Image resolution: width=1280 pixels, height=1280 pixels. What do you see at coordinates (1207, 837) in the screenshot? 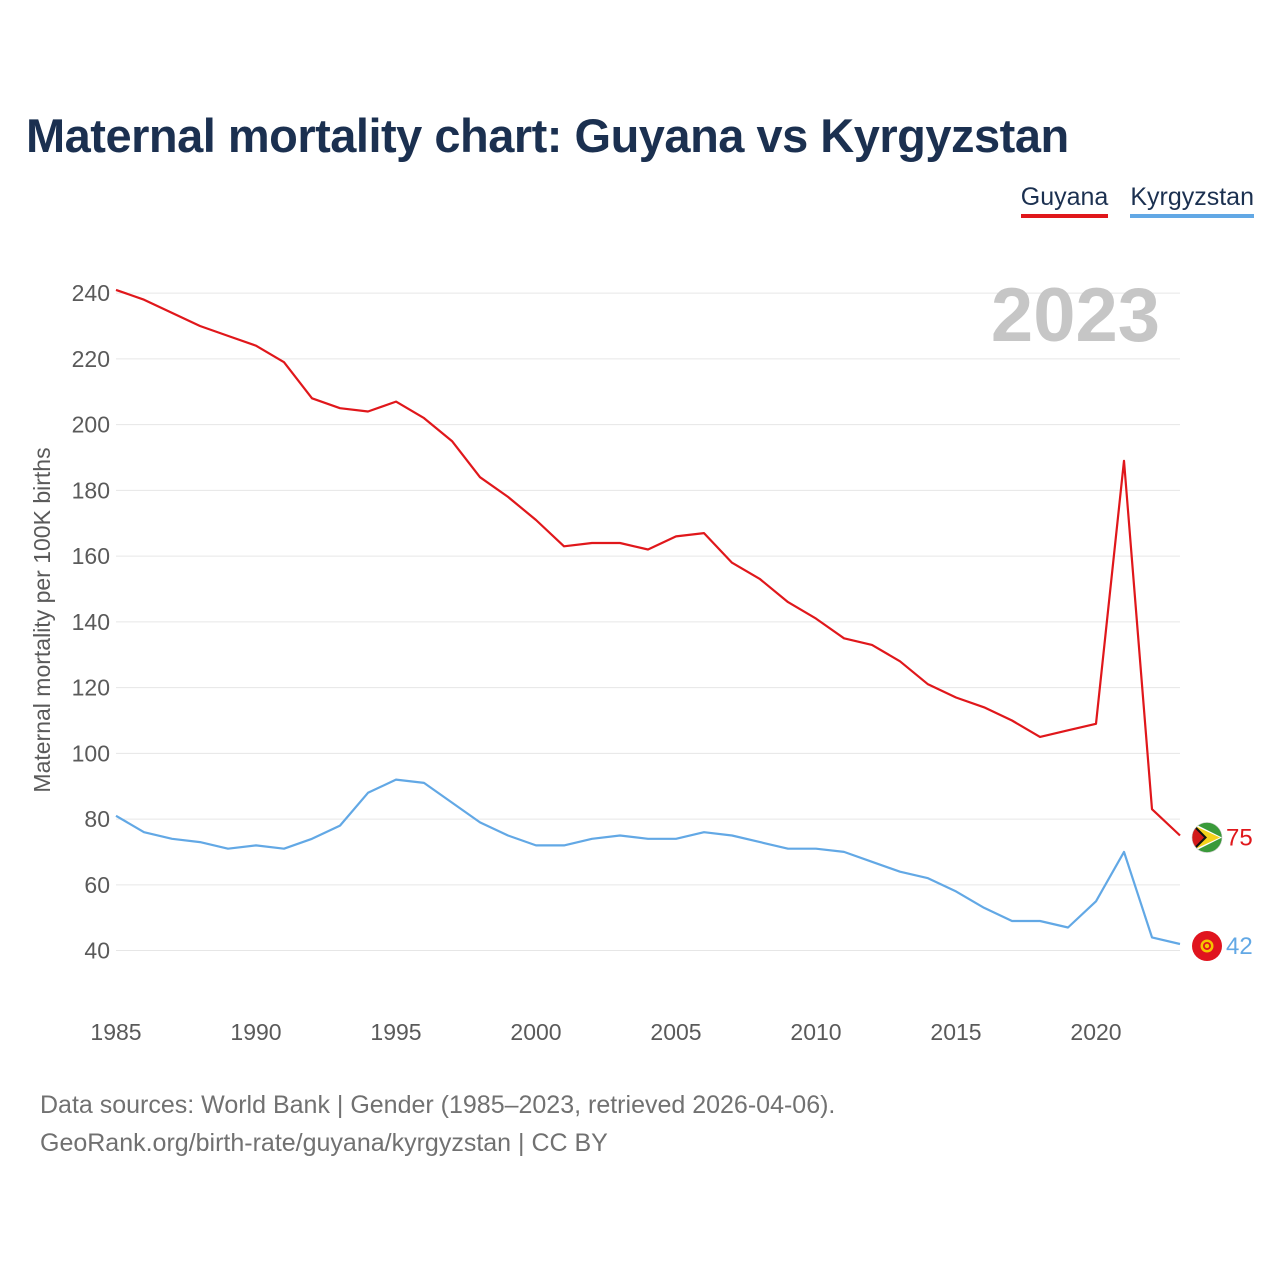
I see `guyana-flag-icon` at bounding box center [1207, 837].